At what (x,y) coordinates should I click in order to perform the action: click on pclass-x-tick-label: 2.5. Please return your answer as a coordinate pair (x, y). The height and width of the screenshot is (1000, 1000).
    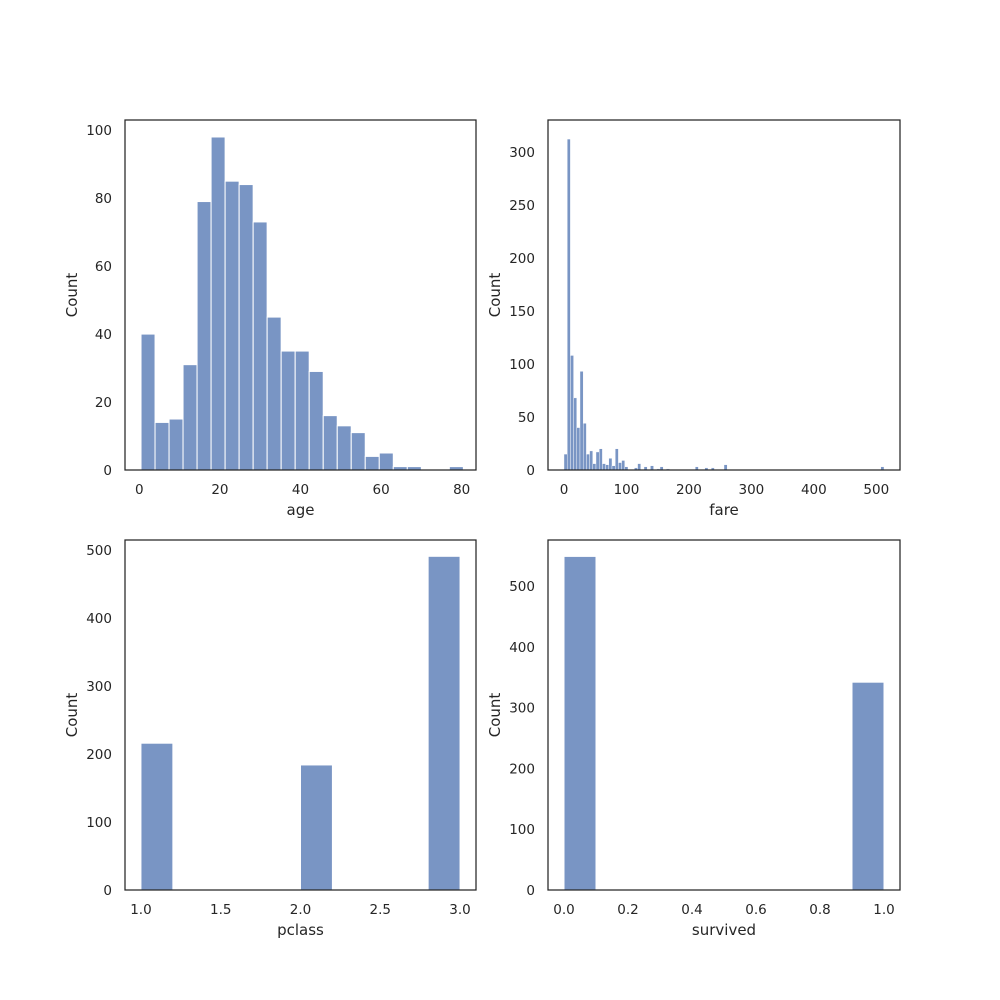
    Looking at the image, I should click on (380, 910).